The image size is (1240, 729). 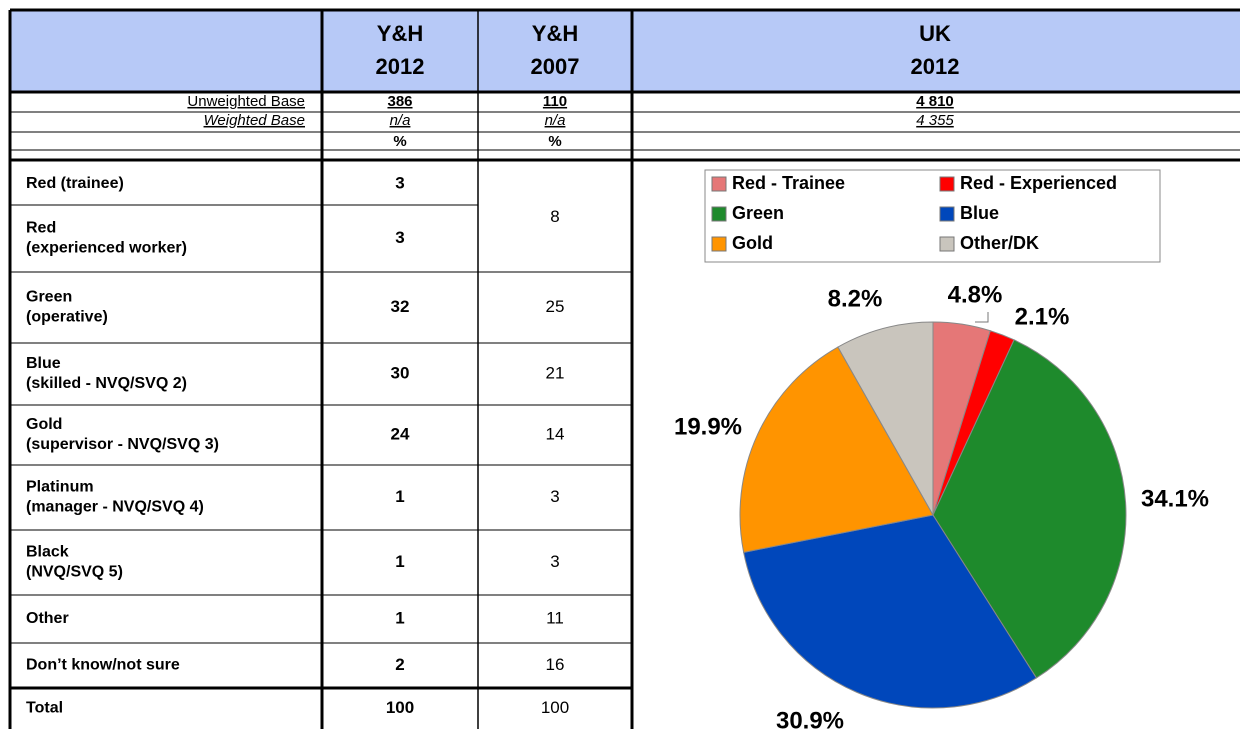 What do you see at coordinates (106, 248) in the screenshot?
I see `row-label: (experienced worker)` at bounding box center [106, 248].